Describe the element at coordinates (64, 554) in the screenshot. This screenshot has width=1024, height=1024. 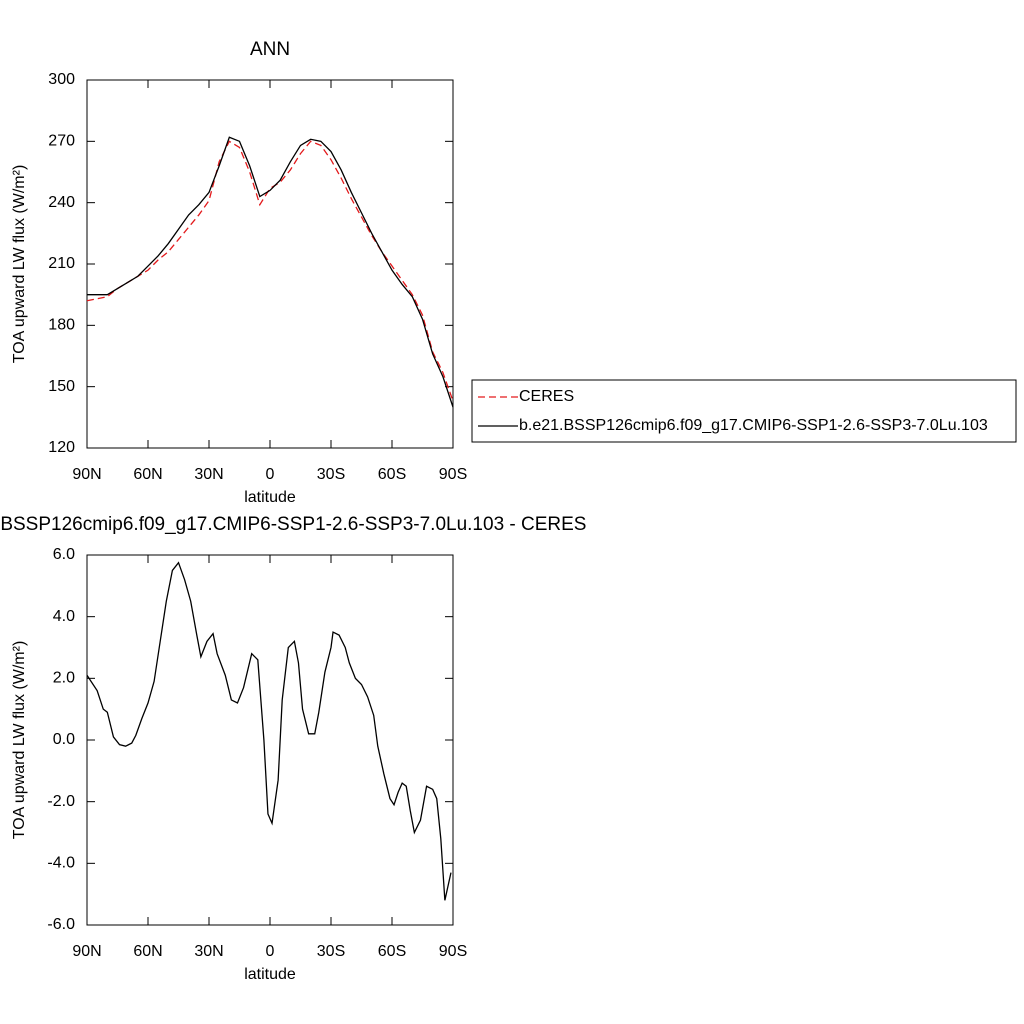
I see `y-tick-label: 6.0` at that location.